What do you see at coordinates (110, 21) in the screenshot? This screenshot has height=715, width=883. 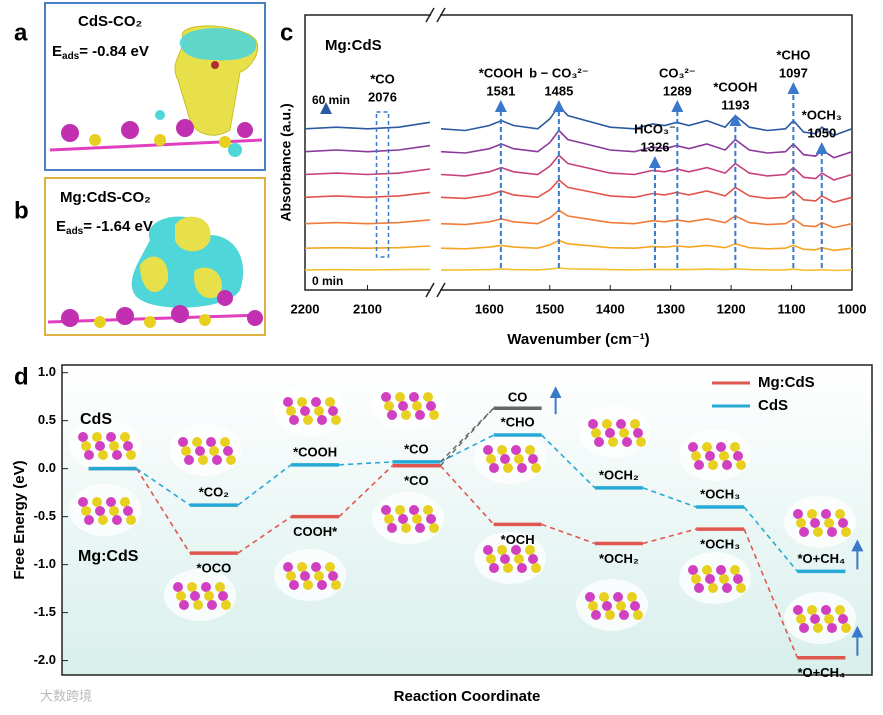 I see `panel-title: CdS-CO₂` at bounding box center [110, 21].